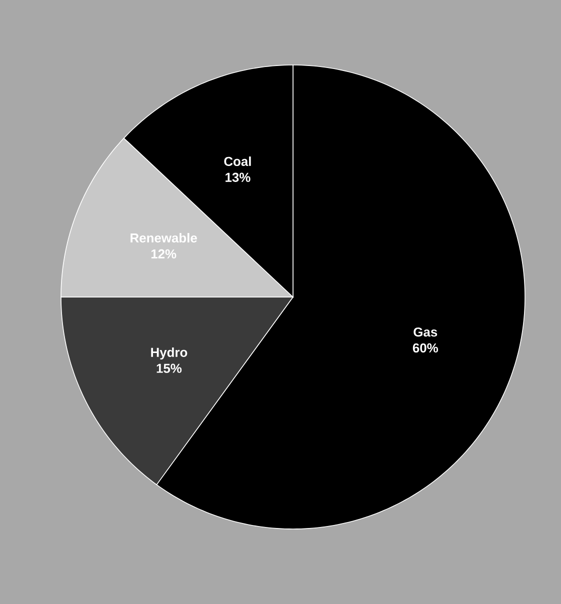 This screenshot has height=604, width=561. Describe the element at coordinates (169, 353) in the screenshot. I see `slice-label: Hydro` at that location.